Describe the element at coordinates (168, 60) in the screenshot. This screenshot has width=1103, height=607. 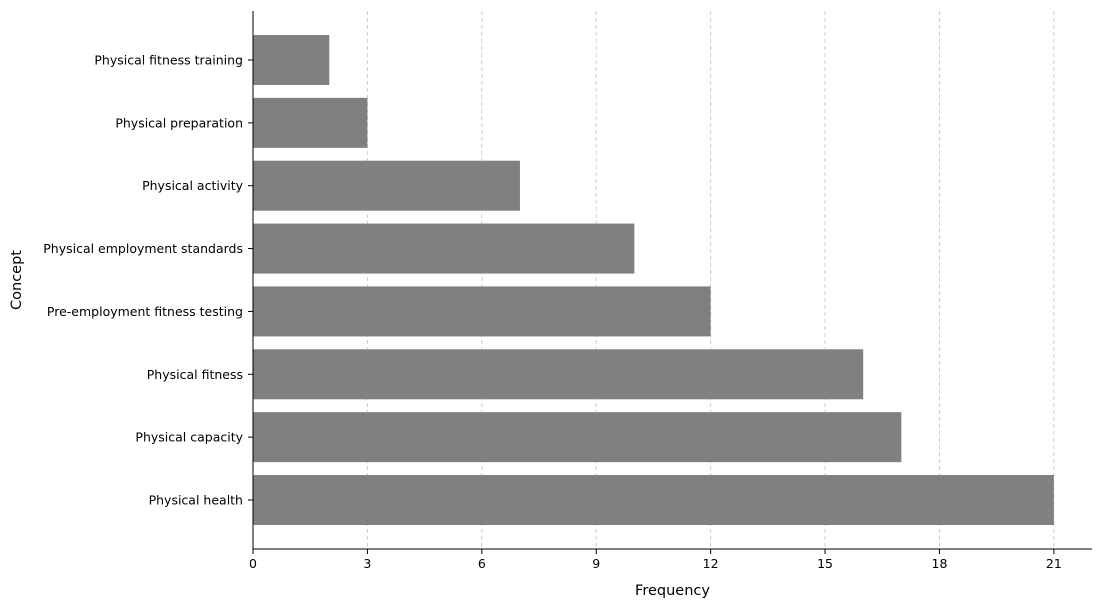
I see `y-tick-label: Physical fitness training` at that location.